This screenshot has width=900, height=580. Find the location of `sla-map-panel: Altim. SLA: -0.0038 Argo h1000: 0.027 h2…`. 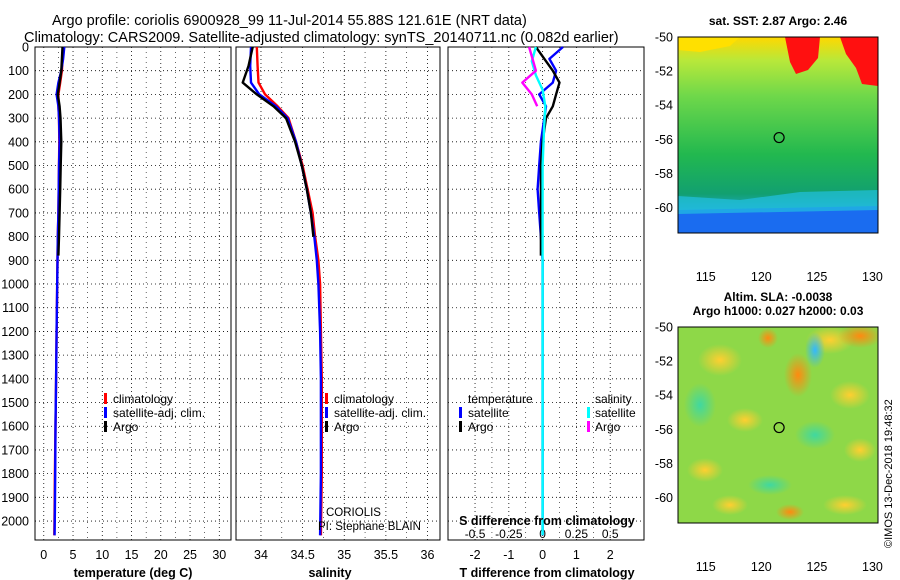

sla-map-panel: Altim. SLA: -0.0038 Argo h1000: 0.027 h2… is located at coordinates (769, 432).